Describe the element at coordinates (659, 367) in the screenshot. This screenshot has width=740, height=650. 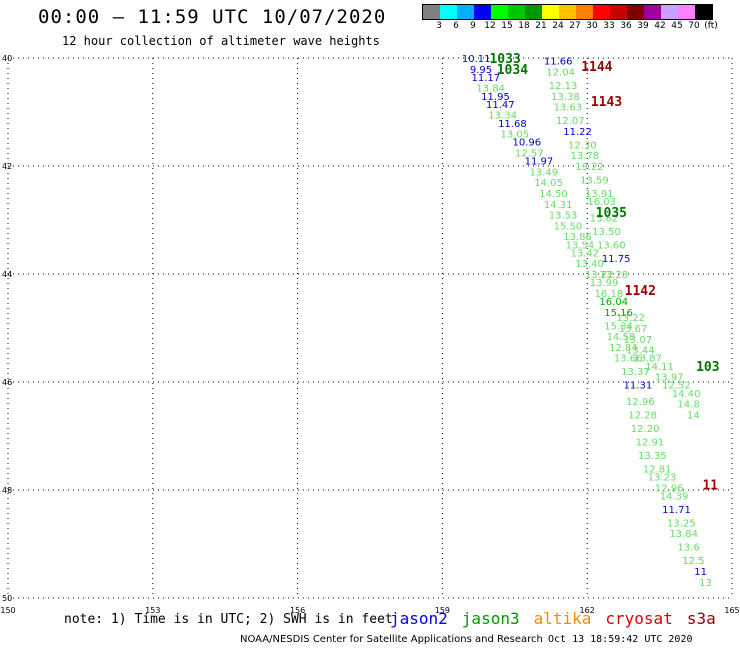
I see `wave-height-value: 14.11` at that location.